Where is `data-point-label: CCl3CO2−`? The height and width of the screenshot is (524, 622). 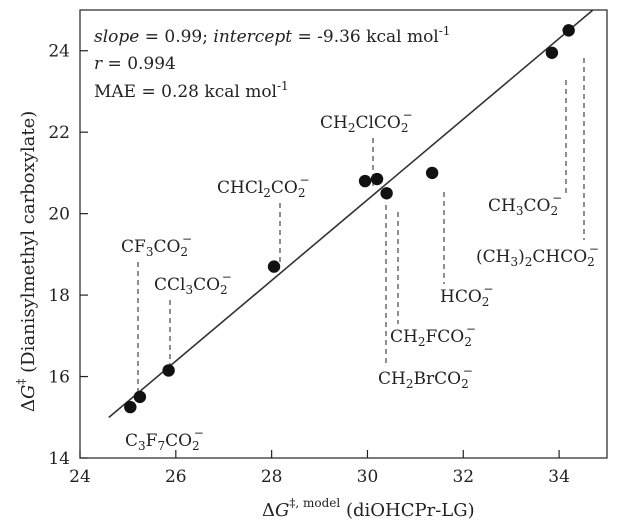 data-point-label: CCl3CO2− is located at coordinates (193, 283).